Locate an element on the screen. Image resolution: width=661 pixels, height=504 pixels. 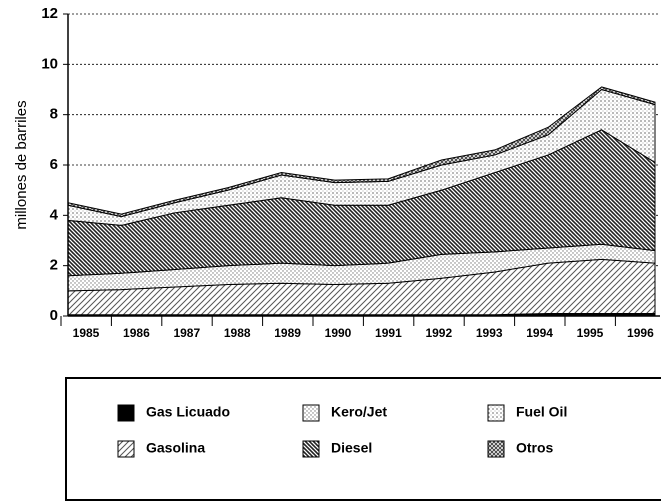
legend-label: Gasolina is located at coordinates (175, 448).